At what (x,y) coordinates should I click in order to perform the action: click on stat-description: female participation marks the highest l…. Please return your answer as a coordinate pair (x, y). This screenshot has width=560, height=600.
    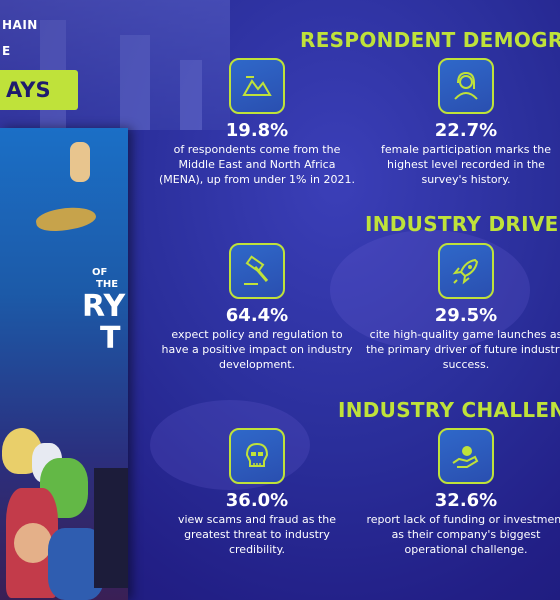
    Looking at the image, I should click on (466, 164).